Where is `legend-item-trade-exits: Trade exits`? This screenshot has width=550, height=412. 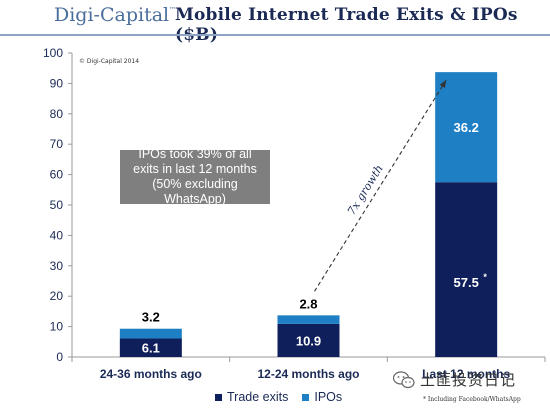
legend-item-trade-exits: Trade exits is located at coordinates (251, 397).